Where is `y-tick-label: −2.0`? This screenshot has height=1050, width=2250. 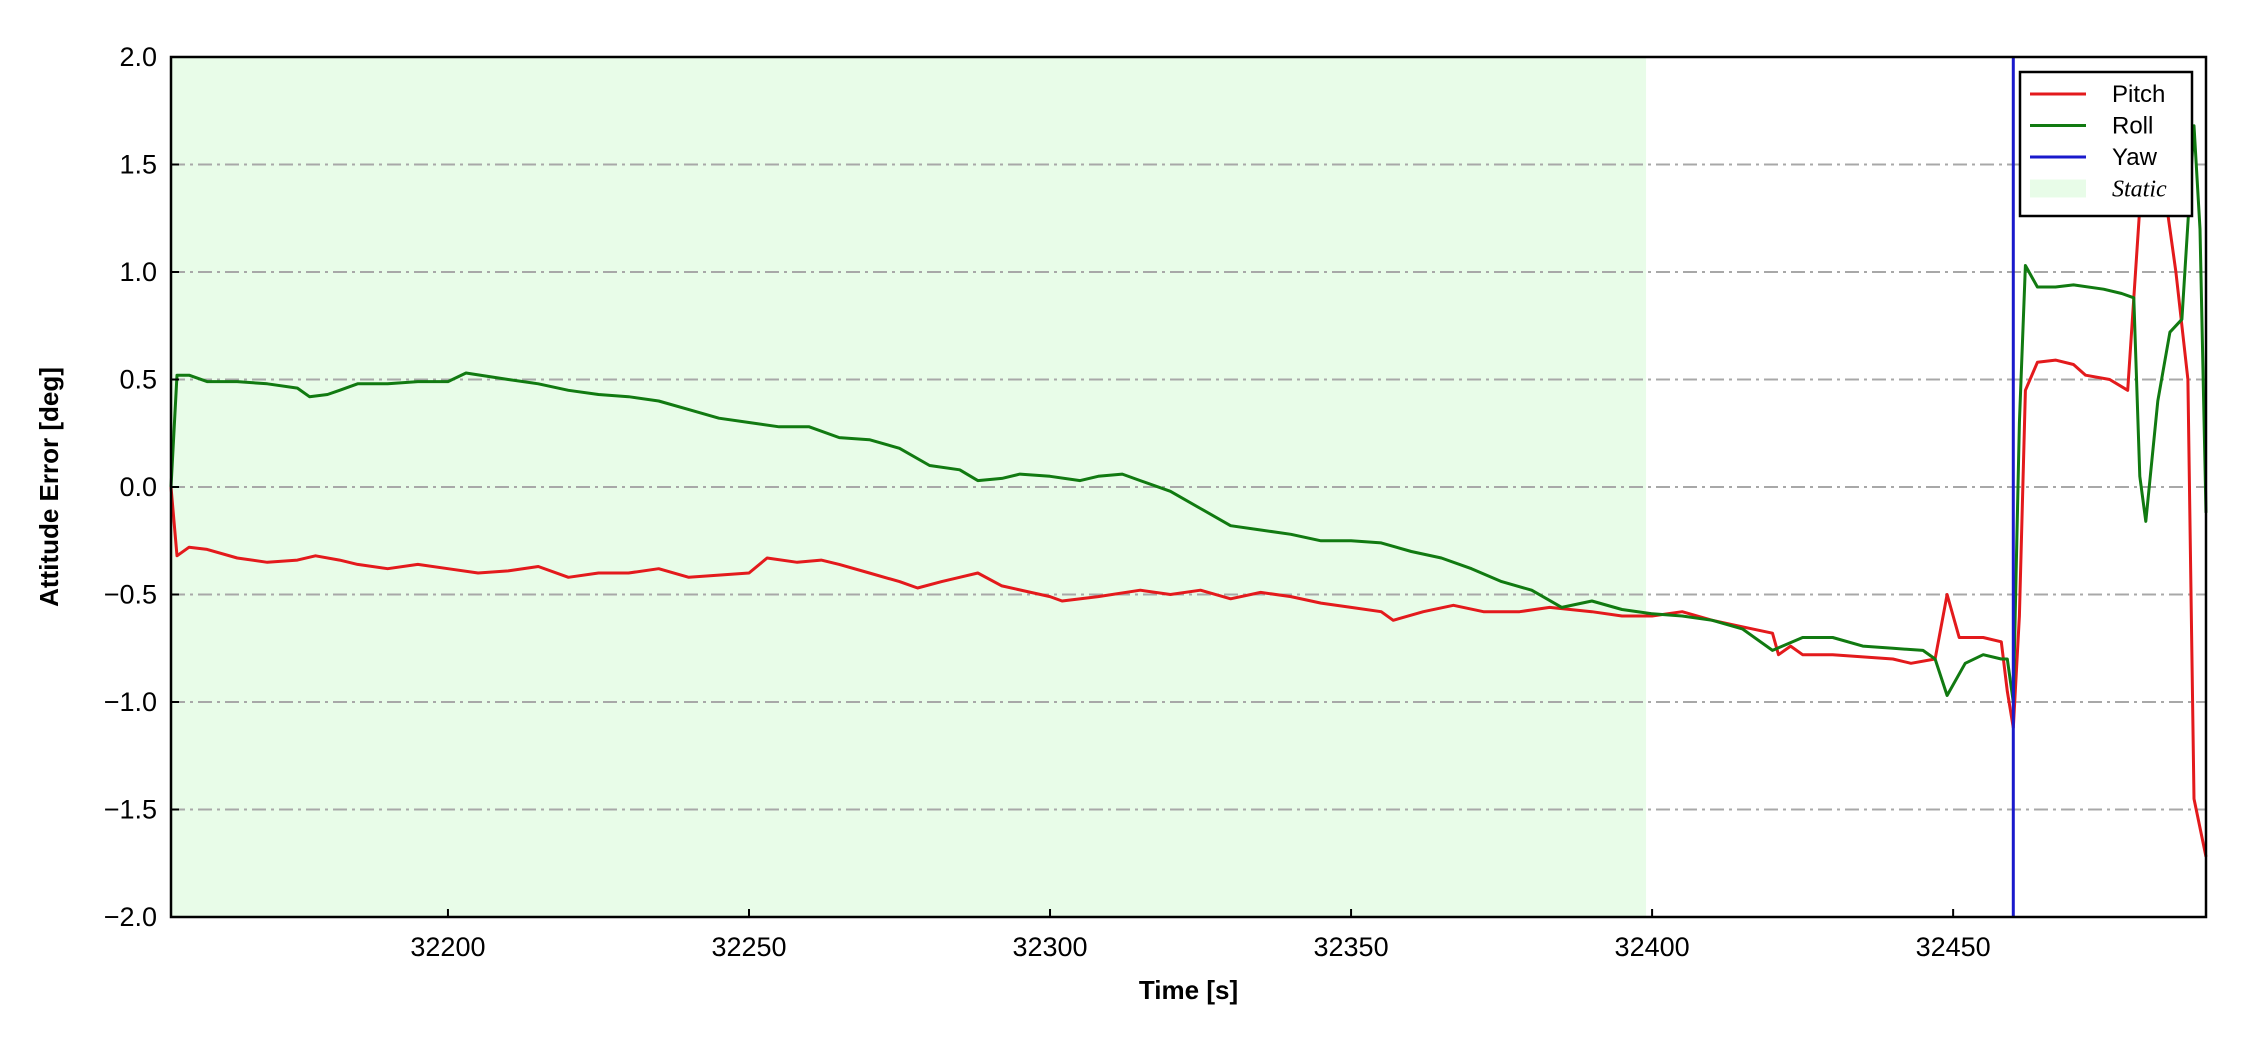 y-tick-label: −2.0 is located at coordinates (130, 917).